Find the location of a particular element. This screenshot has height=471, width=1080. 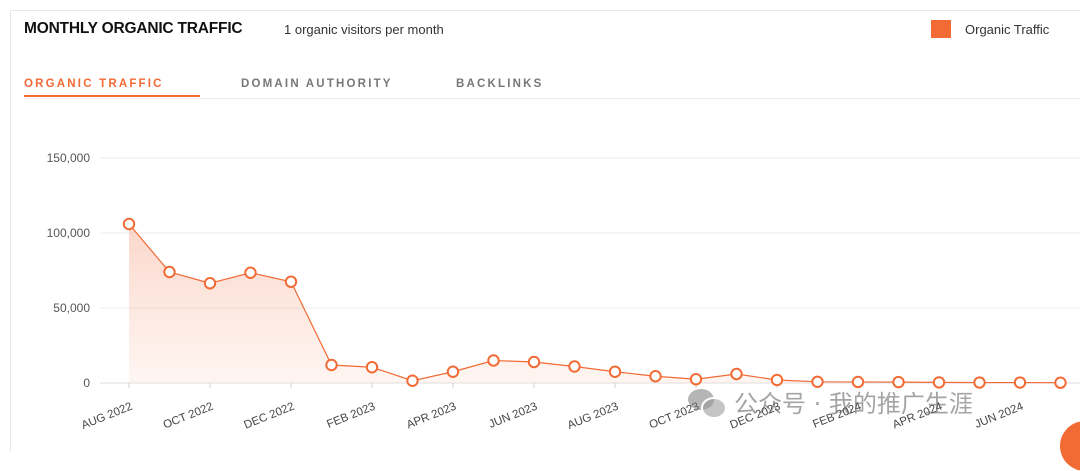

watermark: 公众号 · 我的推广生涯 is located at coordinates (829, 401).